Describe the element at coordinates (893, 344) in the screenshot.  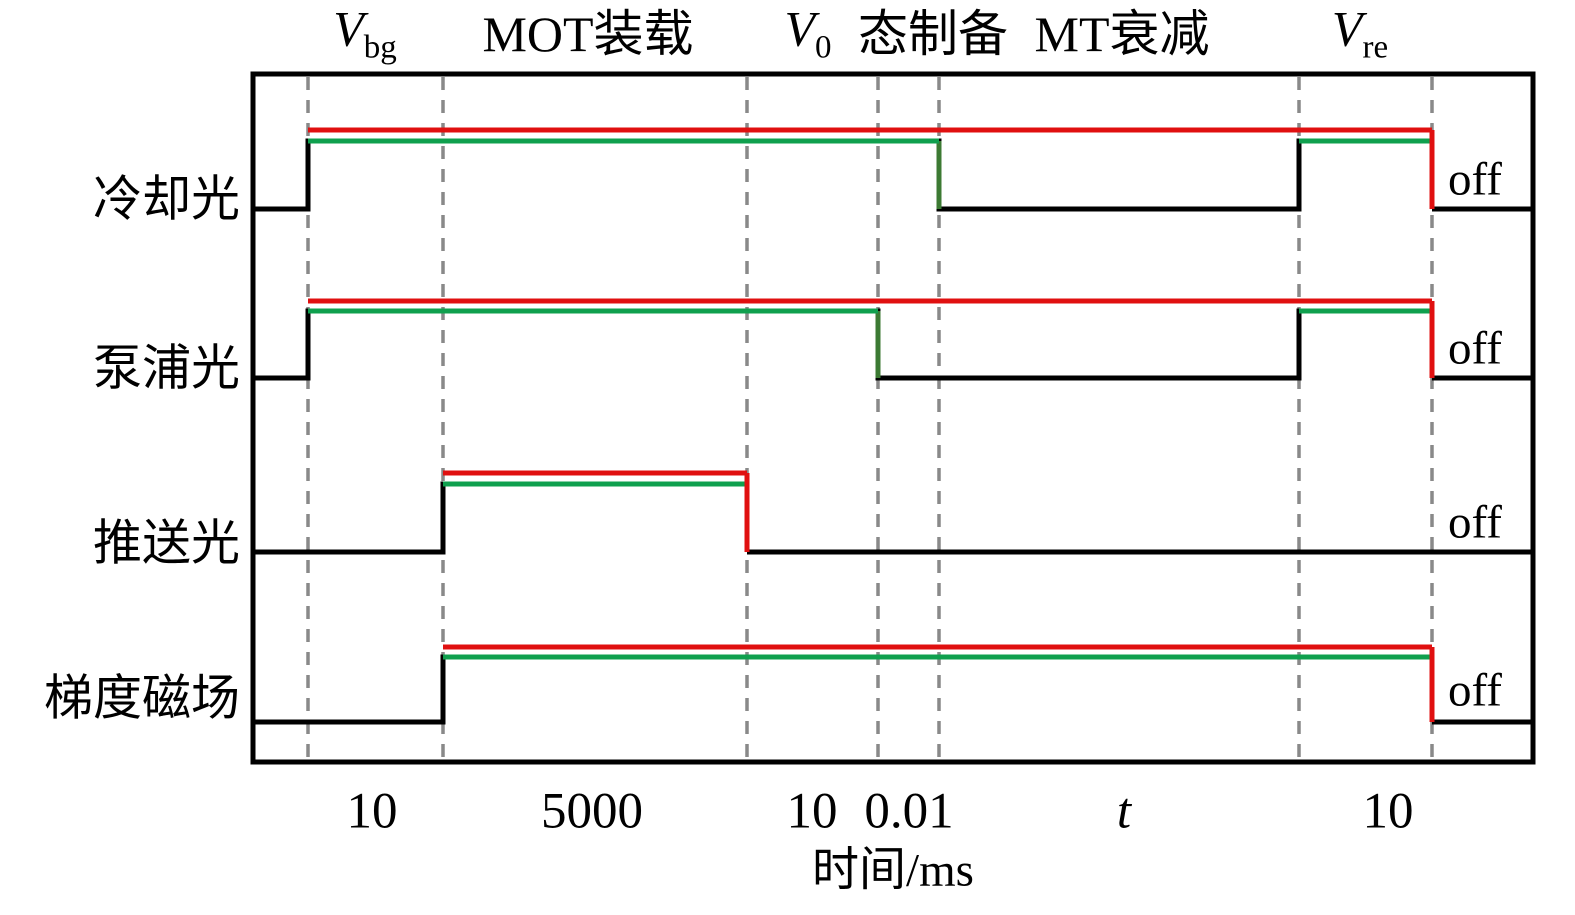
I see `pumping-black-trace` at that location.